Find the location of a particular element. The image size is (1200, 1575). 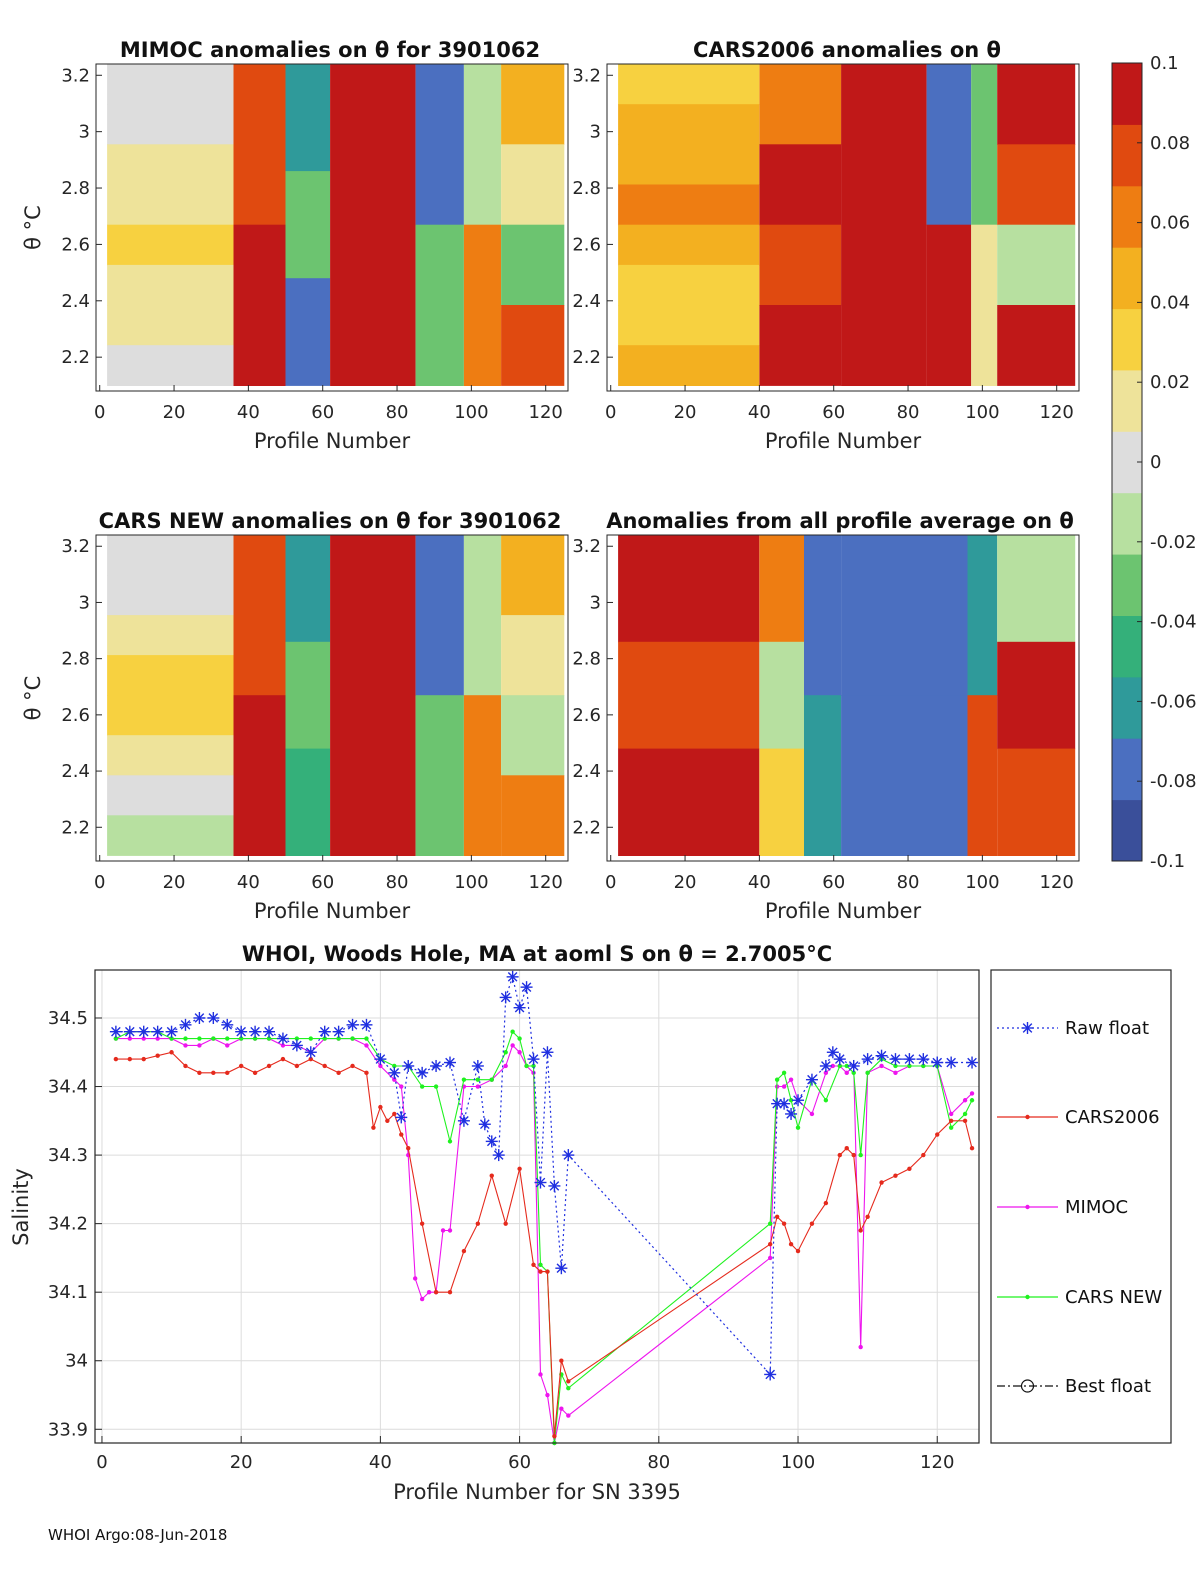

legend-cars2006-point is located at coordinates (1027, 1117).